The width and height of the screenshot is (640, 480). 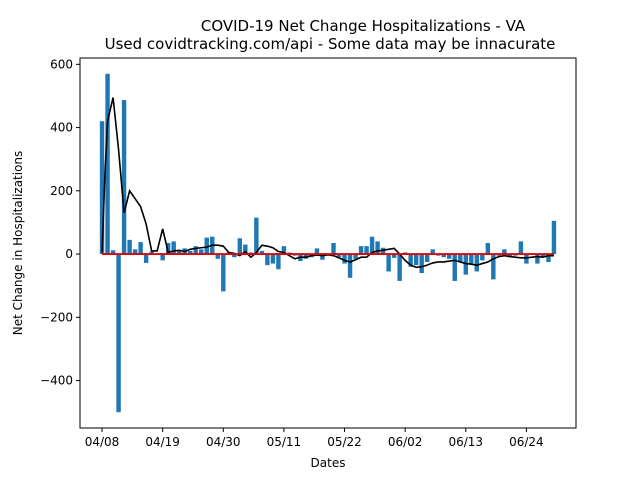 I want to click on y-tick-label: 600, so click(x=61, y=64).